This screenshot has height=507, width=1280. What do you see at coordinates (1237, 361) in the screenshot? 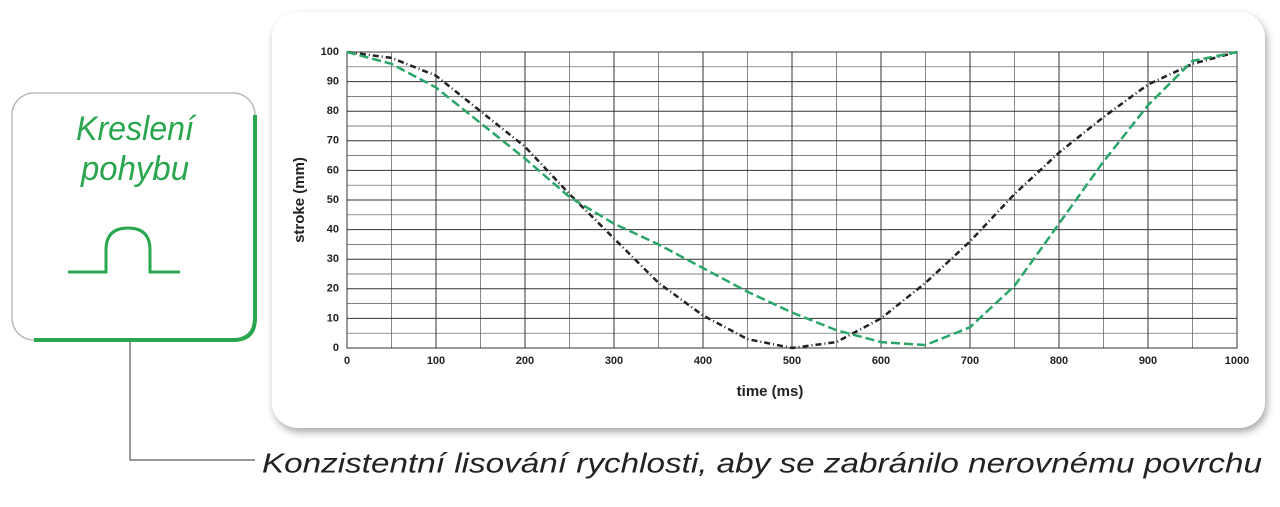
I see `x-tick-label: 1000` at bounding box center [1237, 361].